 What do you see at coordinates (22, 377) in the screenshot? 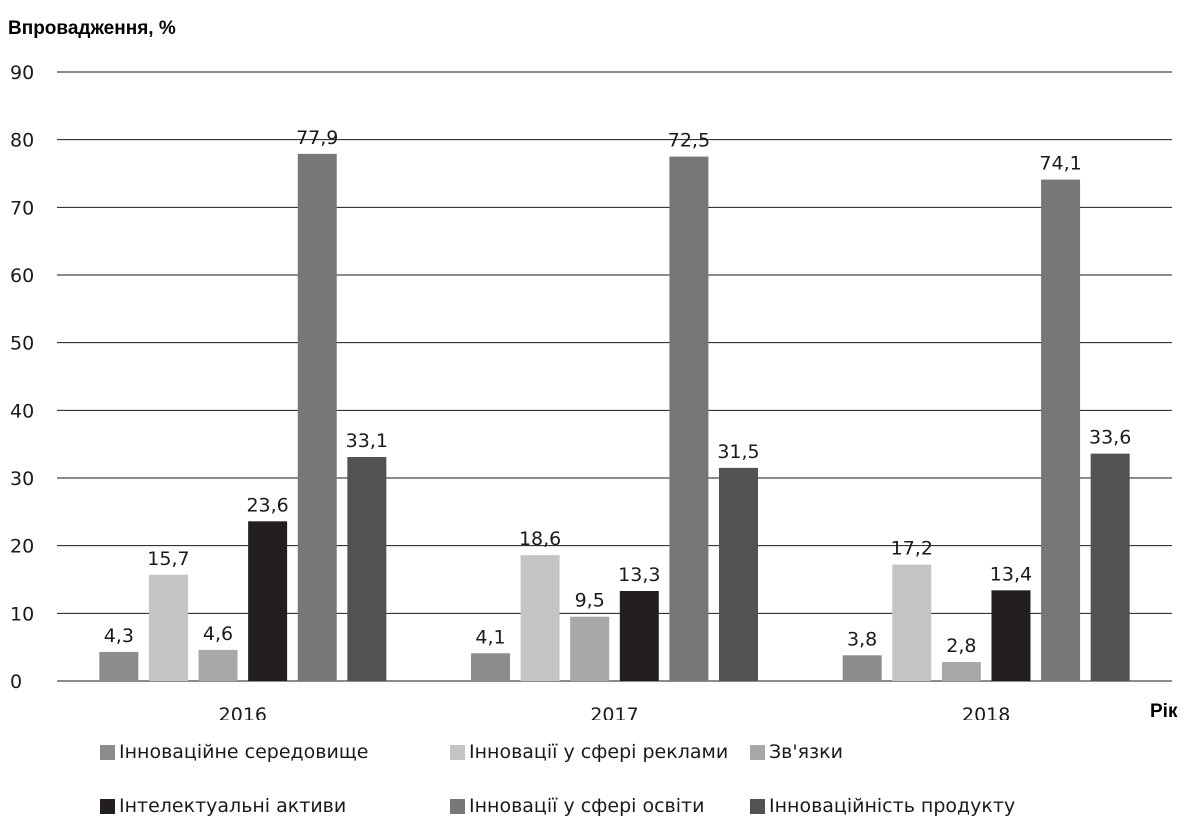
I see `y-tick-labels: 0 10 20 30 40 50 60 70 80 90` at bounding box center [22, 377].